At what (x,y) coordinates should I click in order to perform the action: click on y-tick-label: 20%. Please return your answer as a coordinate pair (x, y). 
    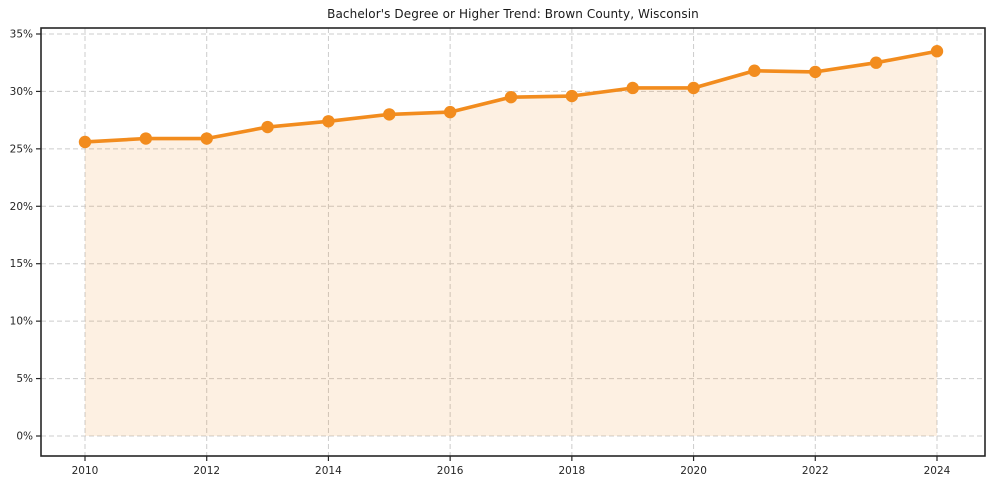
    Looking at the image, I should click on (21, 207).